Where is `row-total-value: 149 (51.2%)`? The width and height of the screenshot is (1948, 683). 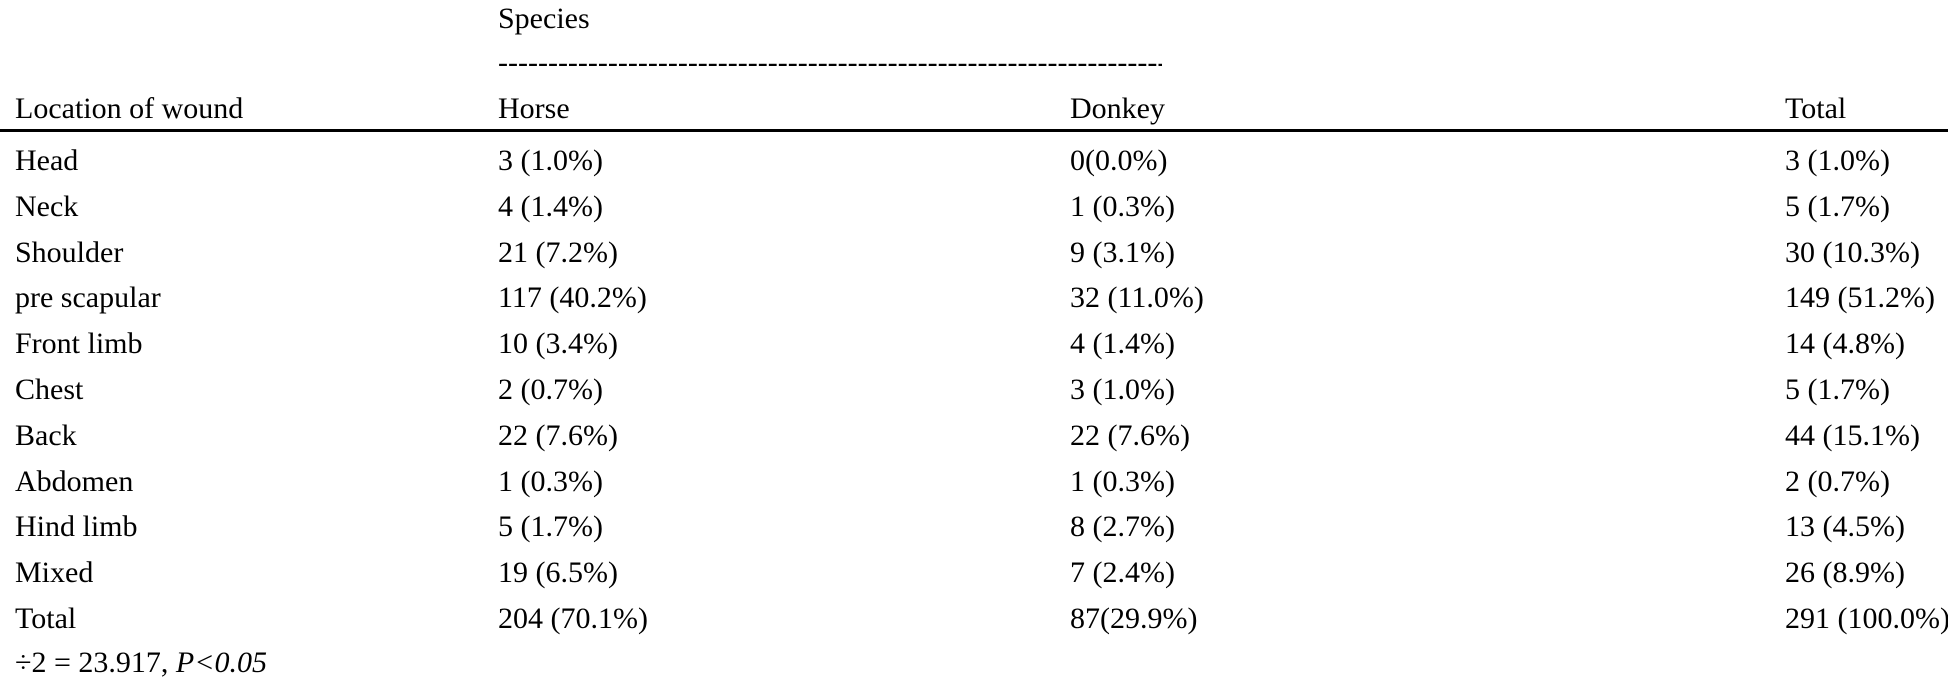 row-total-value: 149 (51.2%) is located at coordinates (1860, 297).